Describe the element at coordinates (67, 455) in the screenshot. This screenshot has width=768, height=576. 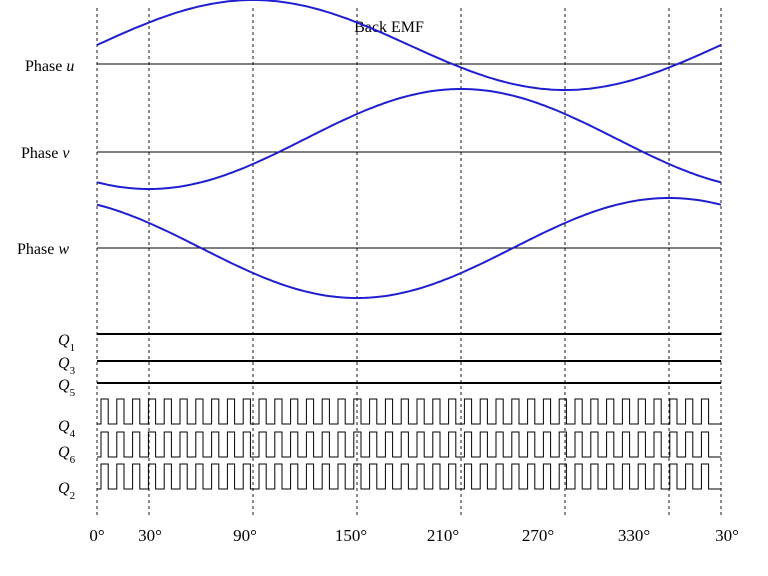
I see `switch-q6-label: Q6` at that location.